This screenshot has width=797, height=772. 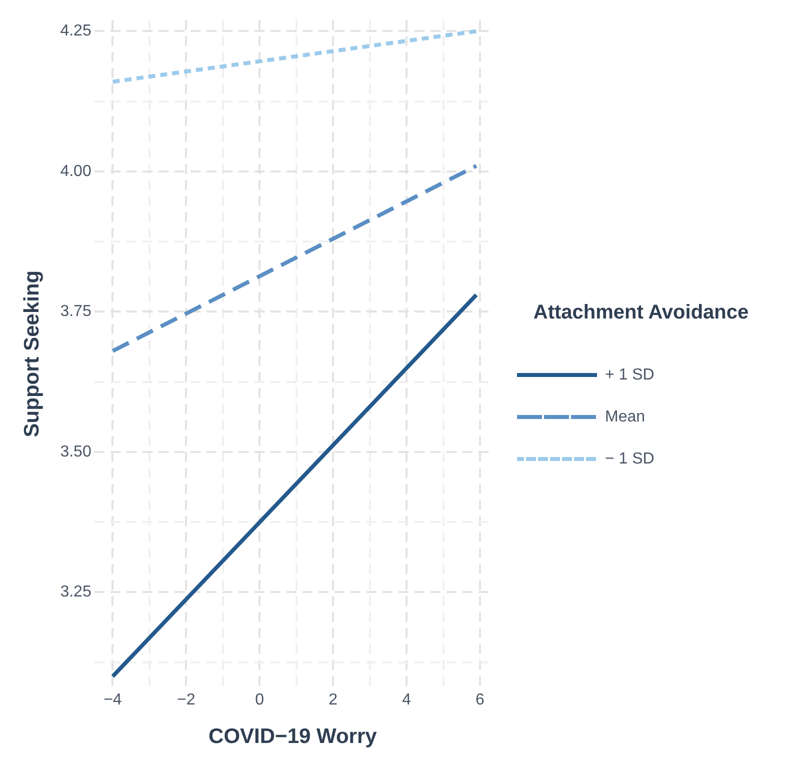 What do you see at coordinates (76, 311) in the screenshot?
I see `y-tick-label: 3.75` at bounding box center [76, 311].